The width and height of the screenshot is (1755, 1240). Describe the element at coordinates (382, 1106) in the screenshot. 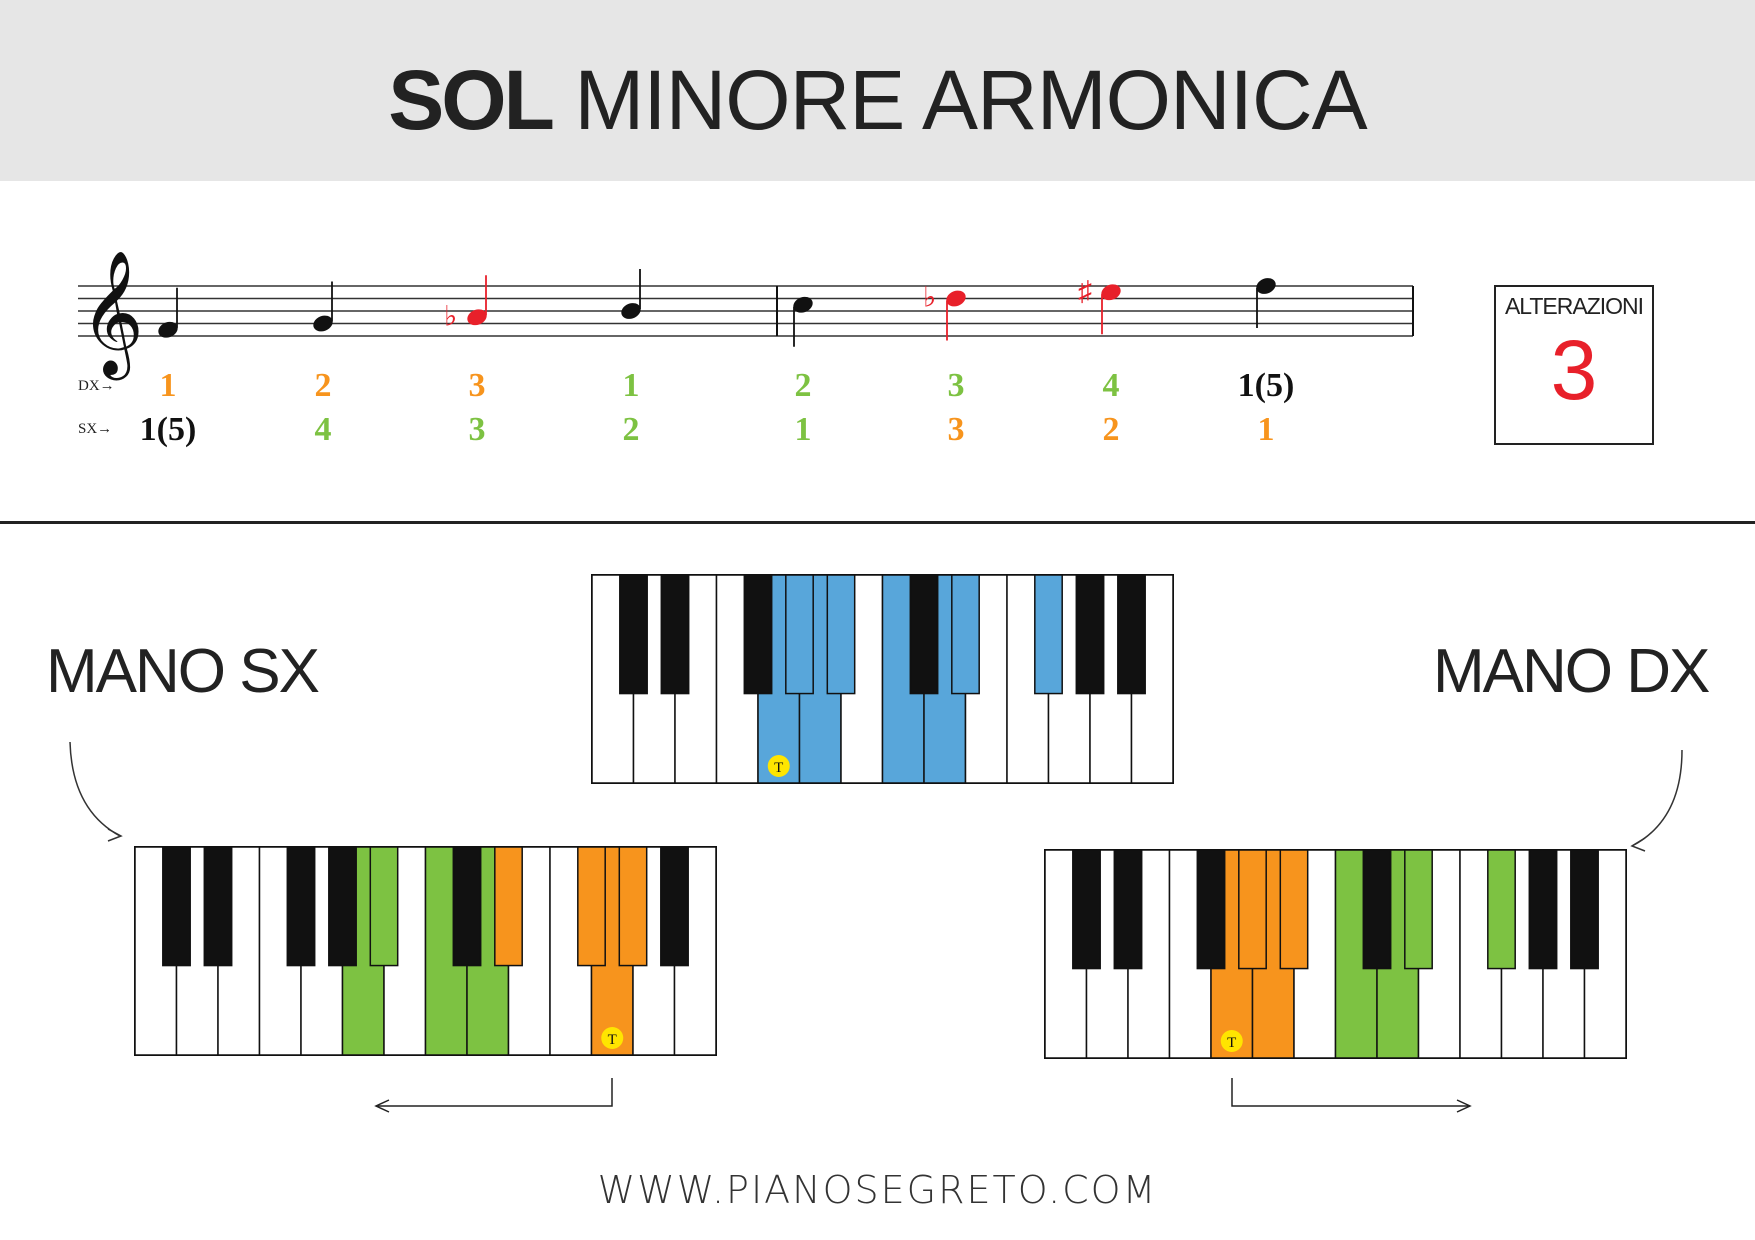

I see `left-direction-arrow-head` at that location.